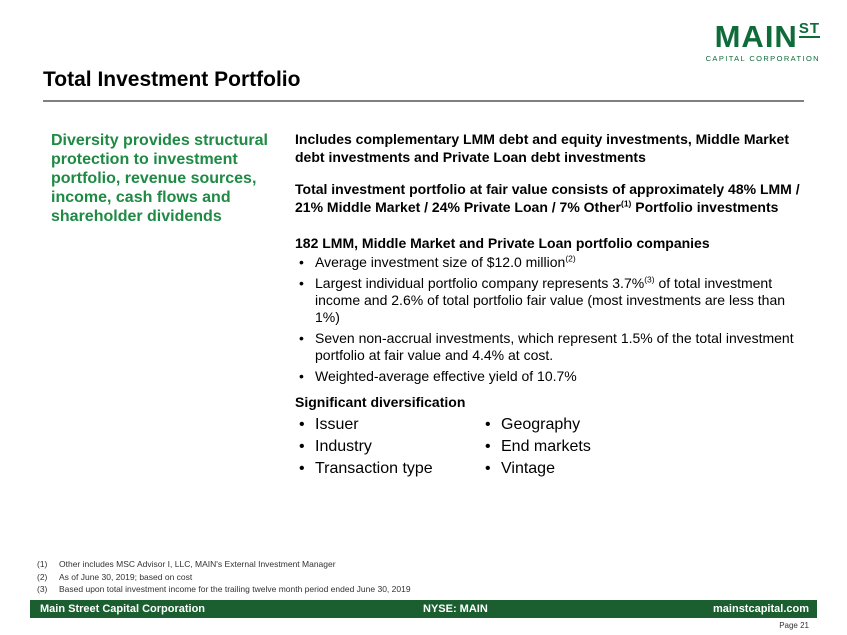  Describe the element at coordinates (423, 101) in the screenshot. I see `title-divider` at that location.